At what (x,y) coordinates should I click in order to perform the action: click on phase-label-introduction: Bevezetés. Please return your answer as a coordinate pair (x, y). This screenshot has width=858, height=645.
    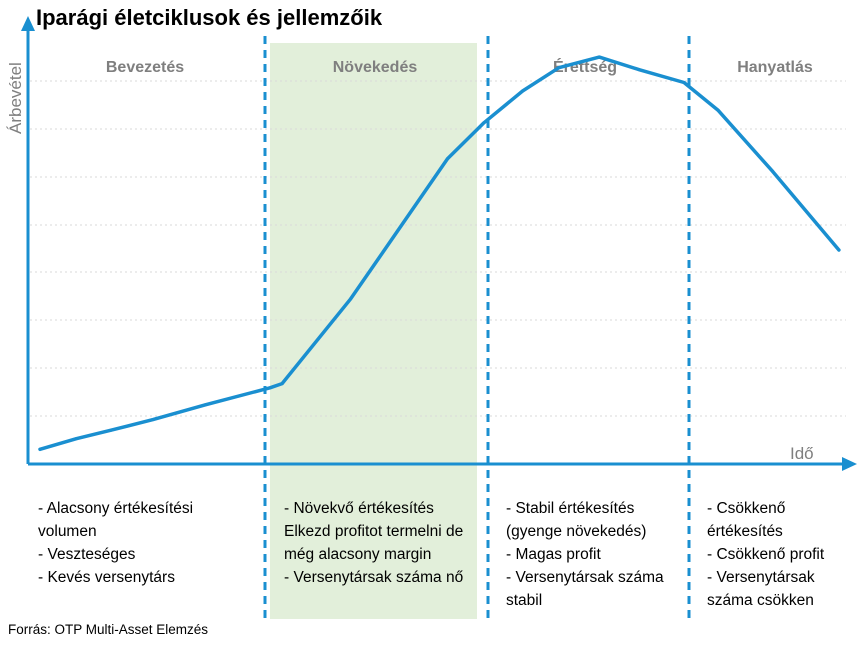
    Looking at the image, I should click on (145, 67).